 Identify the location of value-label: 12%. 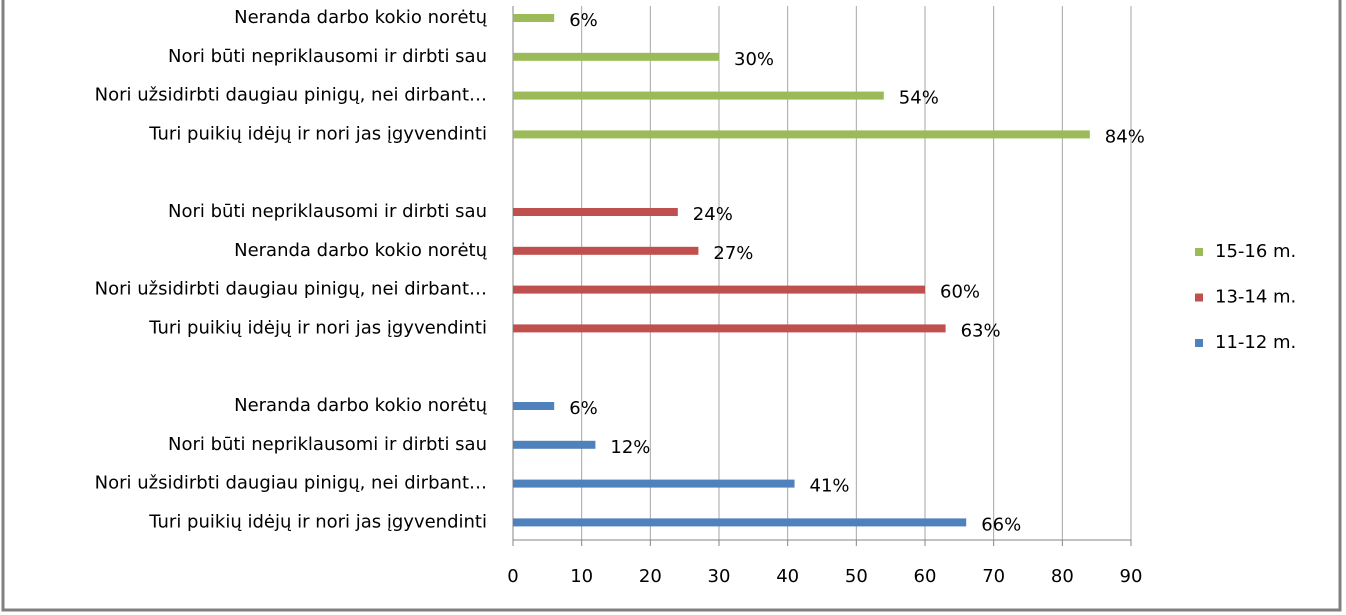
(630, 447).